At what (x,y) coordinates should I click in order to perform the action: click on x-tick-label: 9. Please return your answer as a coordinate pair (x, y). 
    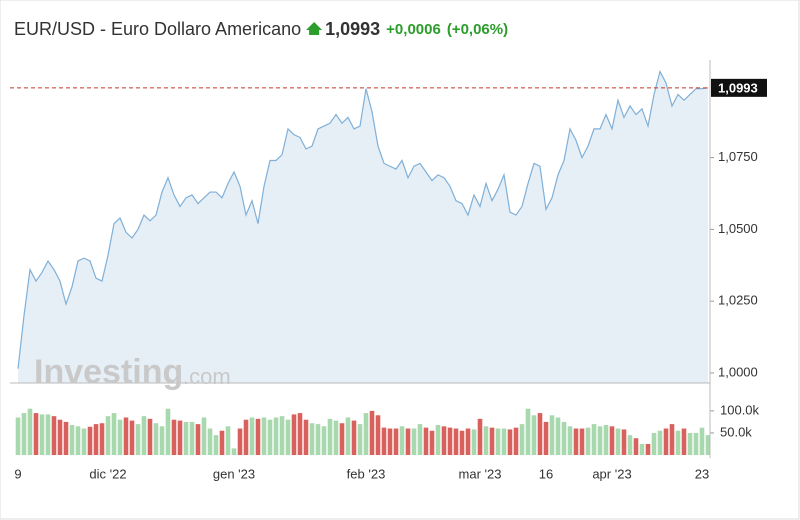
    Looking at the image, I should click on (17, 473).